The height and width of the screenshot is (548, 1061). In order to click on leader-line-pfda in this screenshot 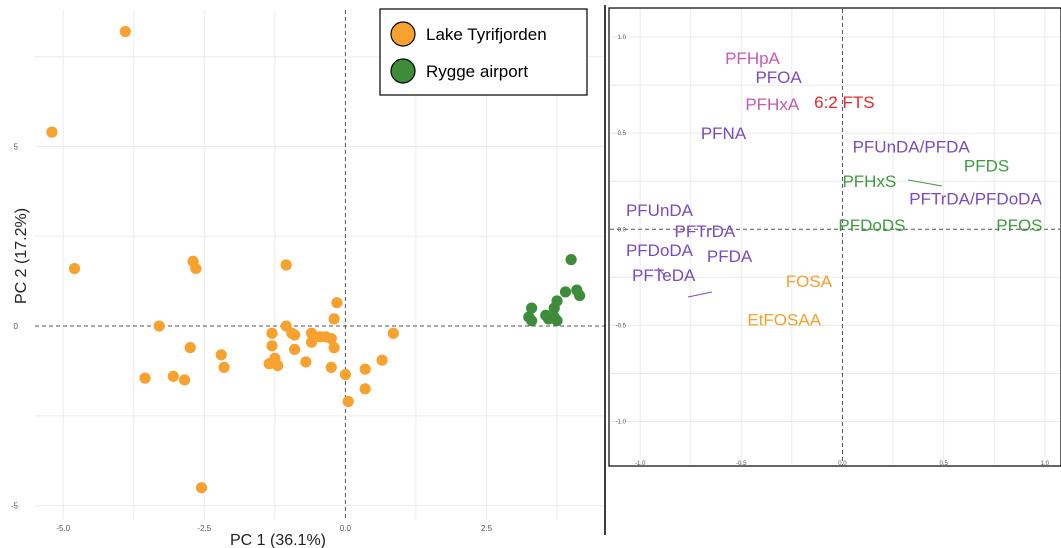, I will do `click(700, 294)`.